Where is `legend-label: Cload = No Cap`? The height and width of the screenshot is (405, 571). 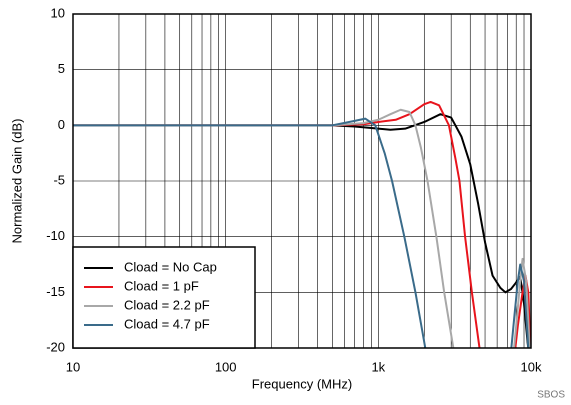
legend-label: Cload = No Cap is located at coordinates (170, 266).